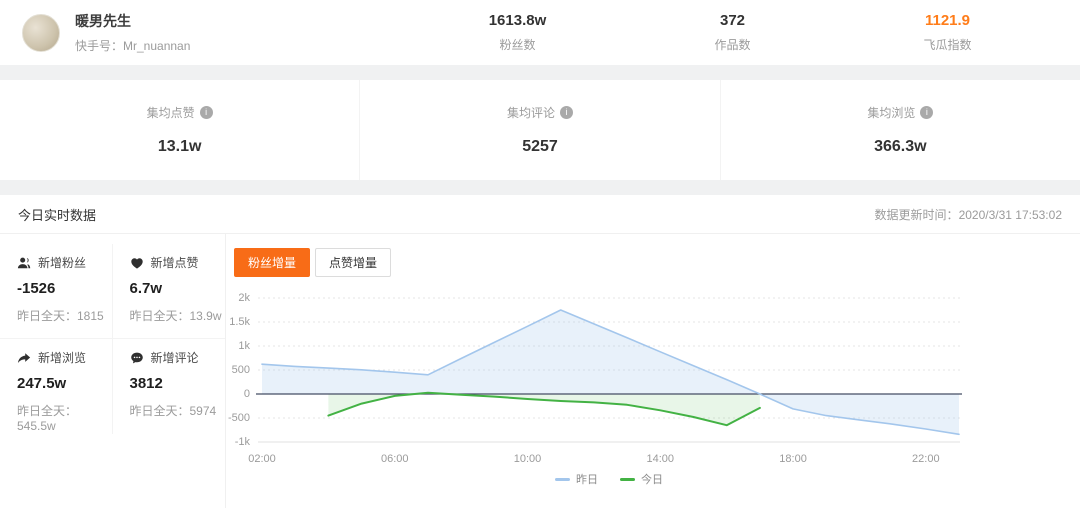 The height and width of the screenshot is (508, 1080). I want to click on legend-today-label: 今日, so click(652, 480).